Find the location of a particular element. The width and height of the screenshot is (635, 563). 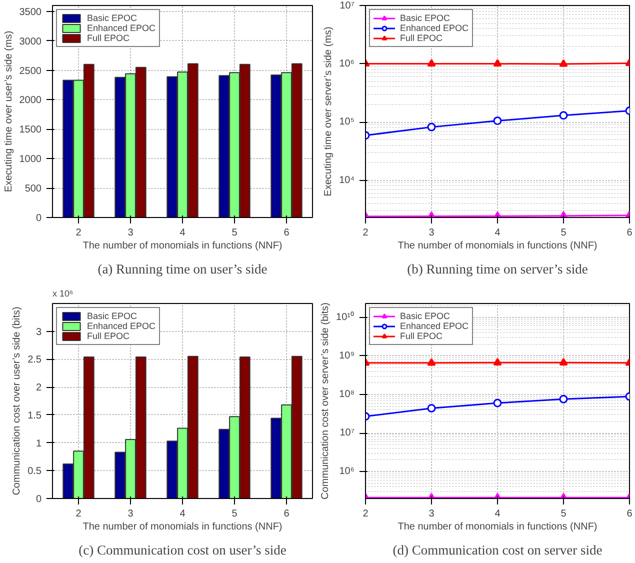

y-tick-label: 1000 is located at coordinates (30, 160).